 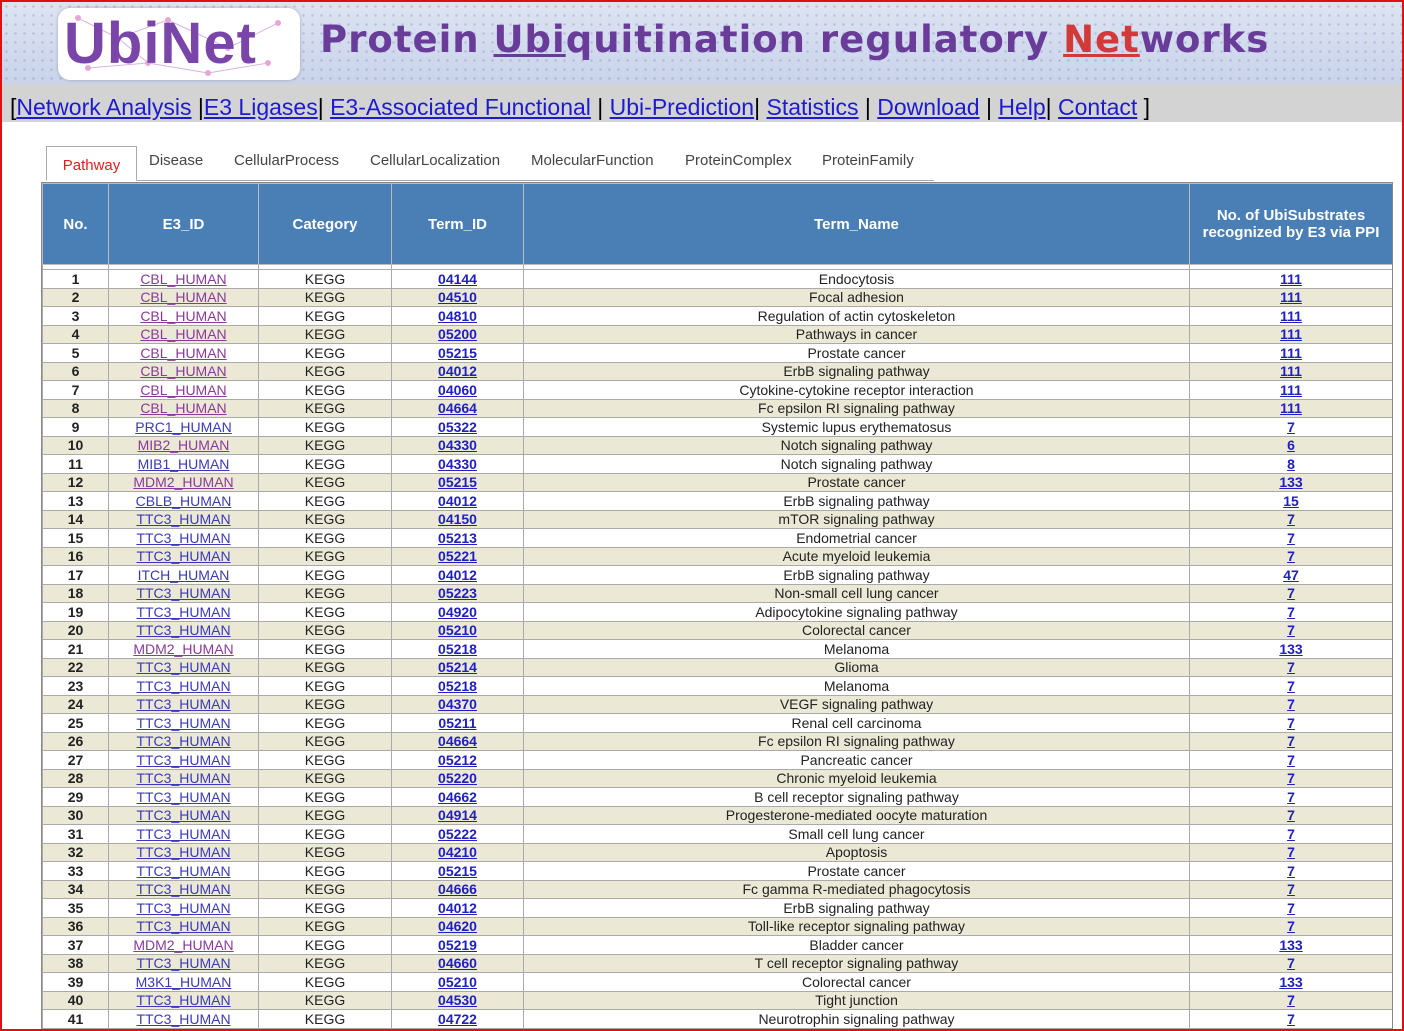 I want to click on ubinet-logo: UbiNet, so click(x=179, y=44).